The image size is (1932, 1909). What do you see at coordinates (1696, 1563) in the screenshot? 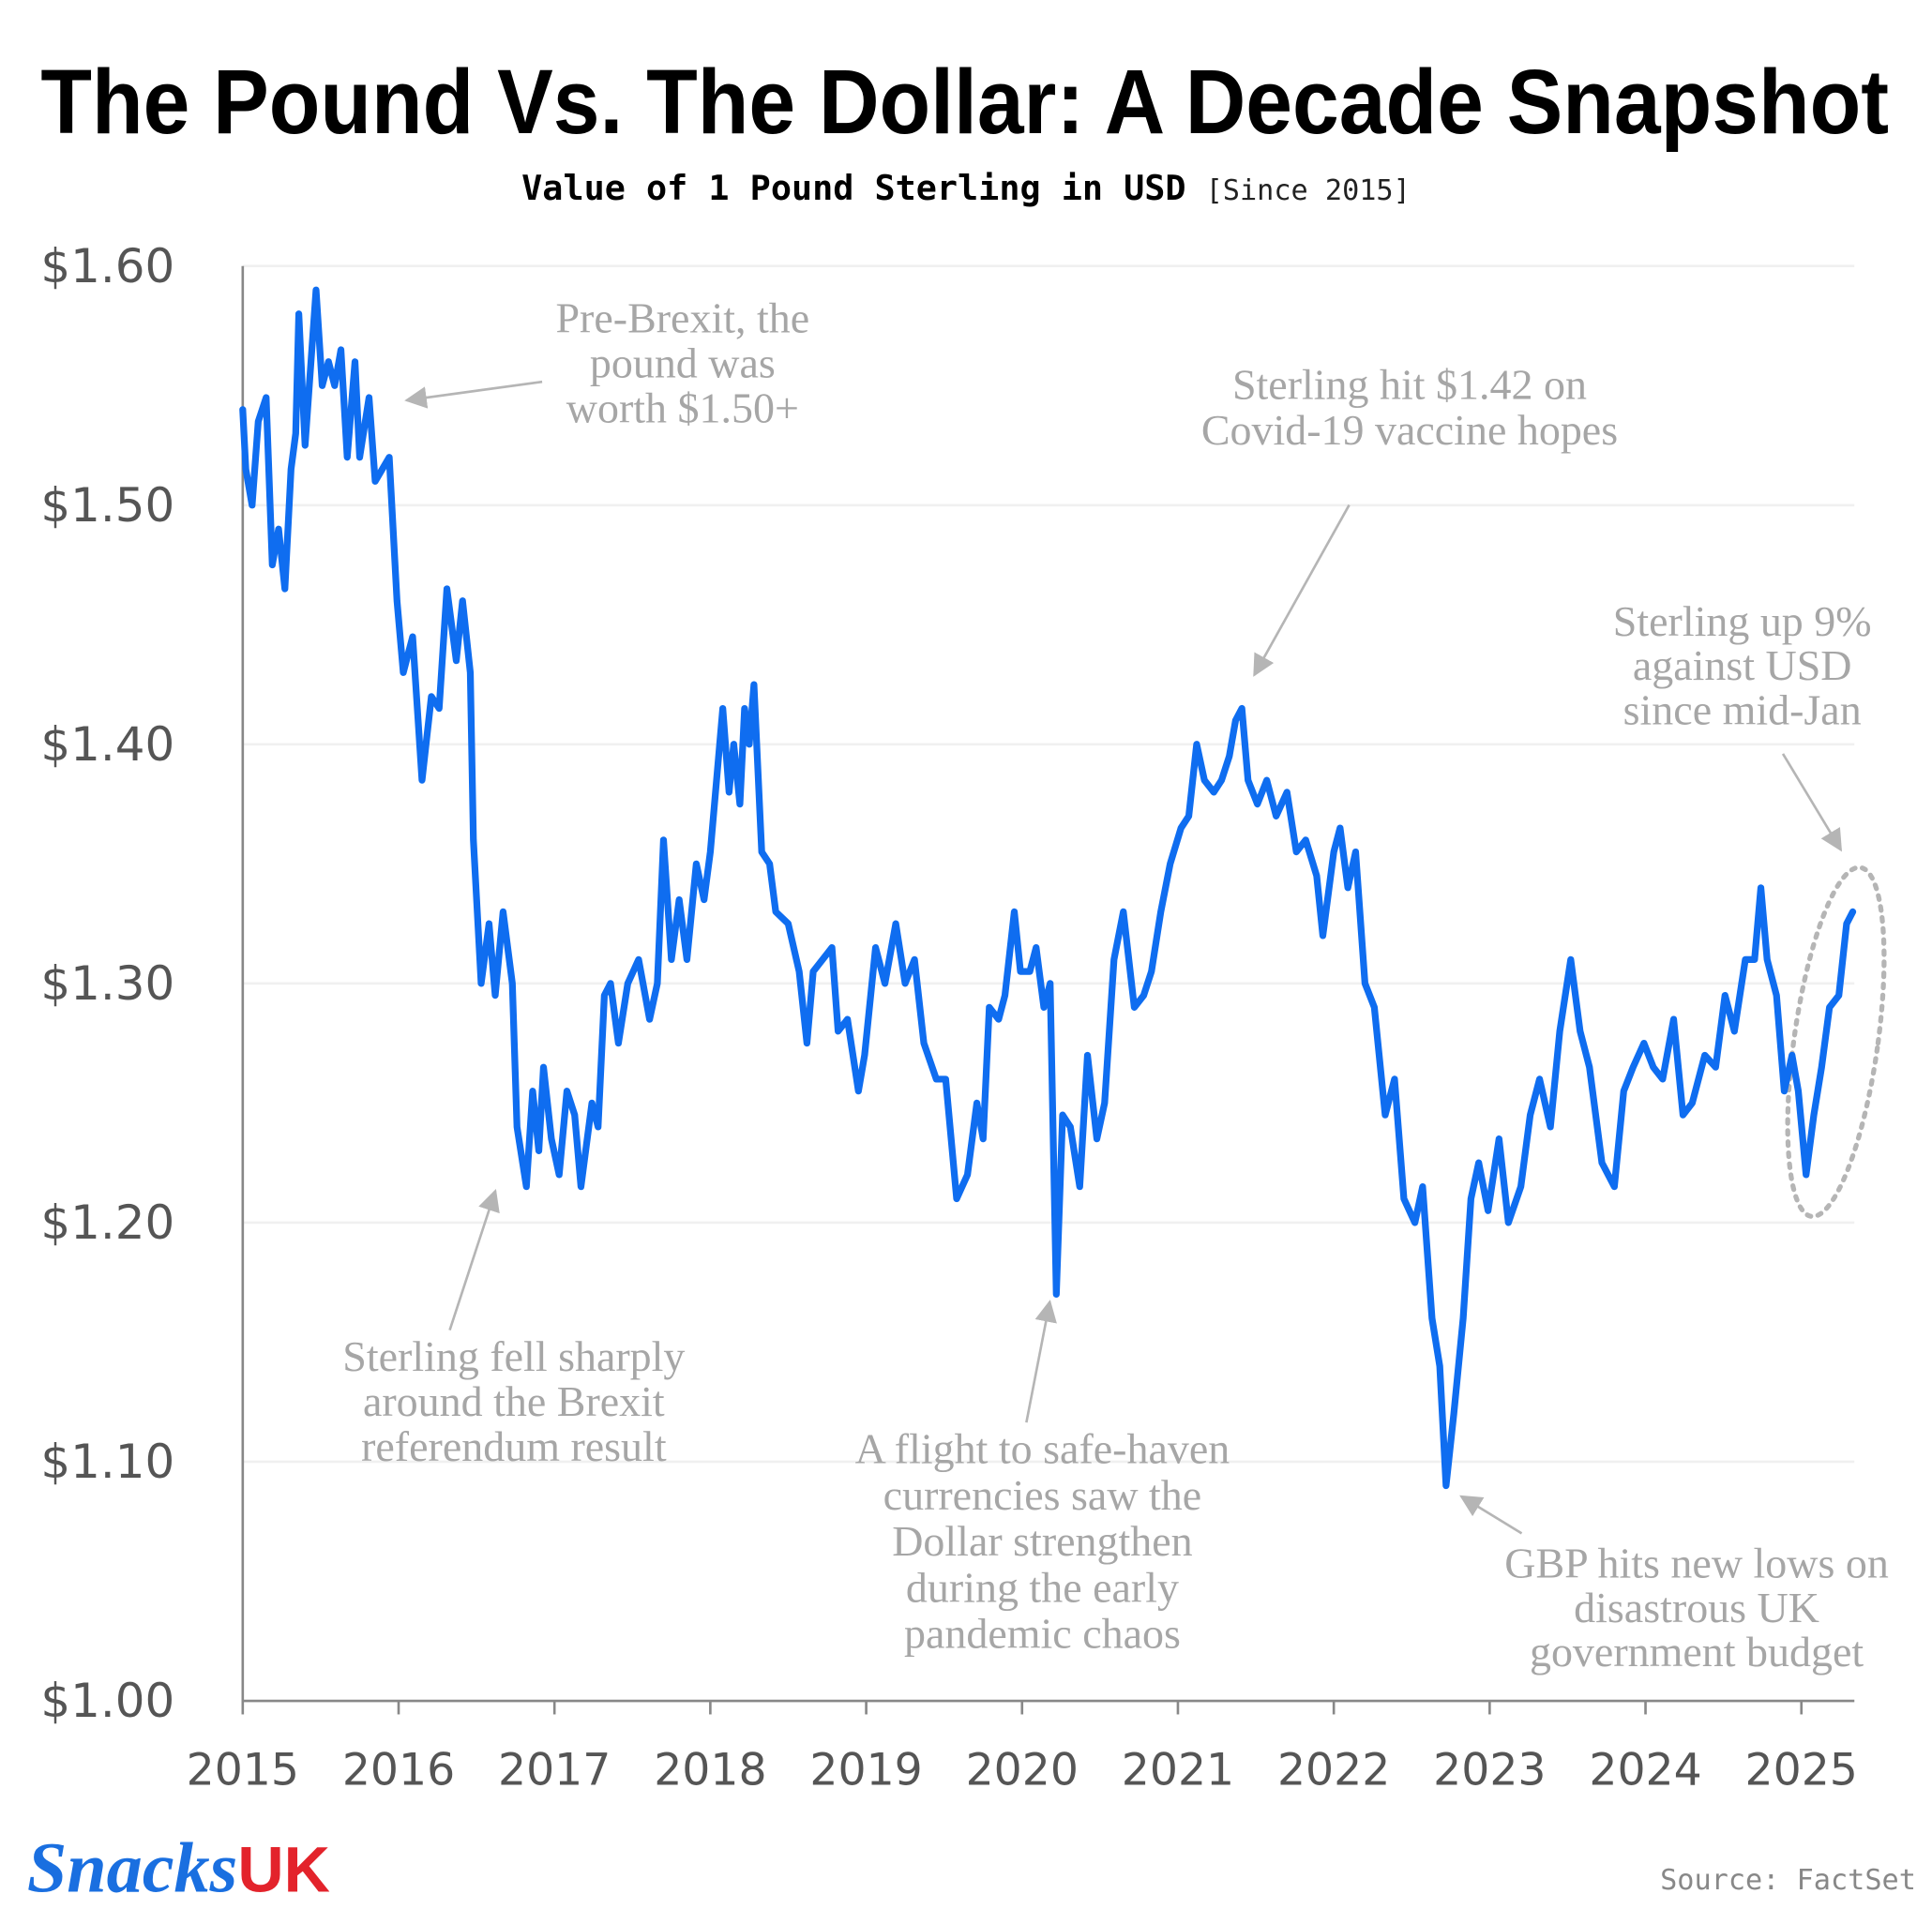
I see `annotation-text: GBP hits new lows on` at bounding box center [1696, 1563].